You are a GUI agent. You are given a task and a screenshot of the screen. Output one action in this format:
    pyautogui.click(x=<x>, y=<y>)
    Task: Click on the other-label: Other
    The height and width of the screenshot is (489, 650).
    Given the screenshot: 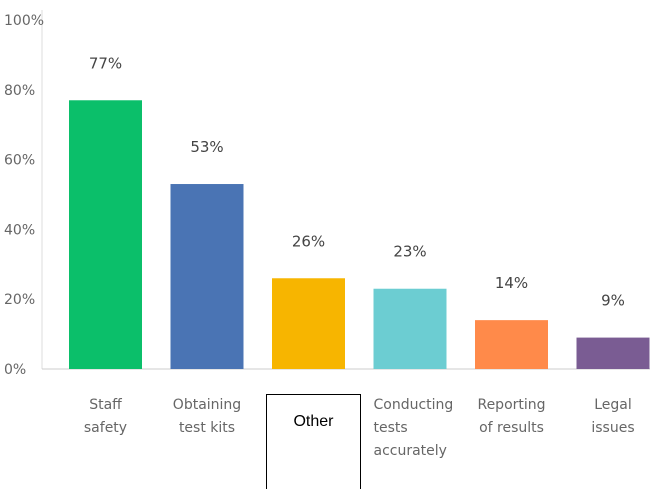 What is the action you would take?
    pyautogui.click(x=313, y=421)
    